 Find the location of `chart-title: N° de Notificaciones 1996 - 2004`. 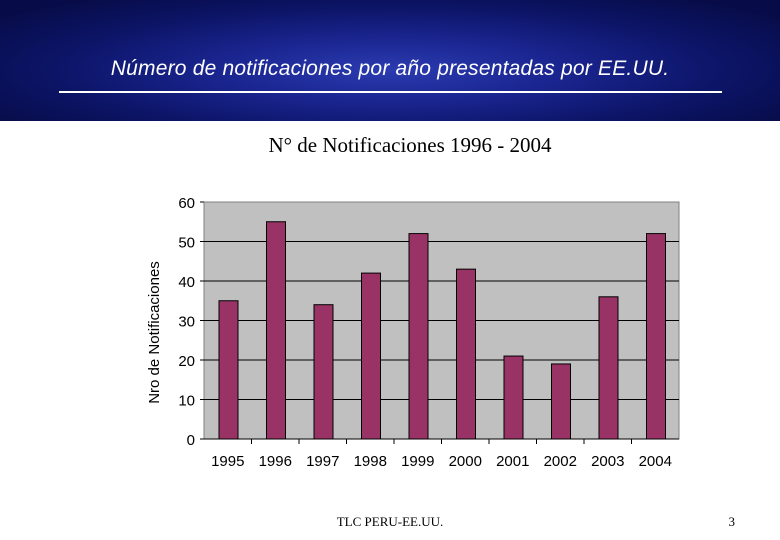

chart-title: N° de Notificaciones 1996 - 2004 is located at coordinates (410, 145).